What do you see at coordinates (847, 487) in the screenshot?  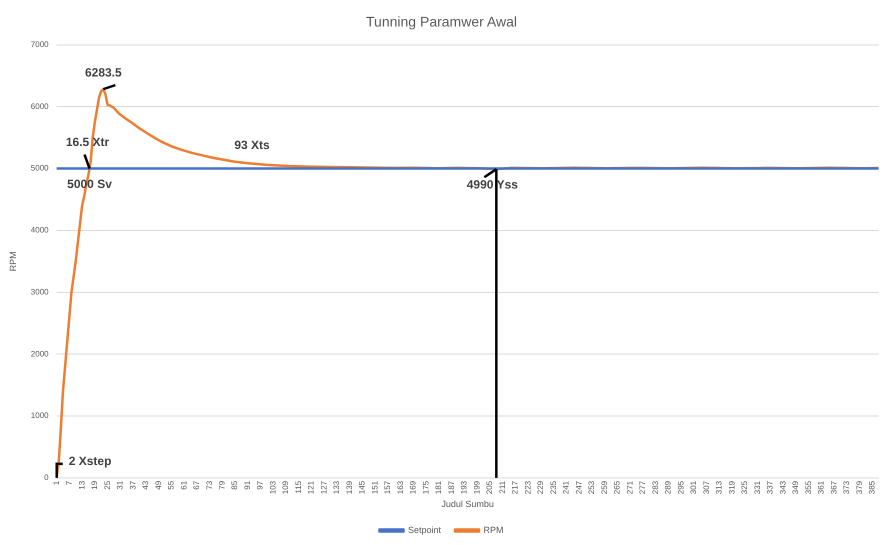 I see `x-tick-label: 373` at bounding box center [847, 487].